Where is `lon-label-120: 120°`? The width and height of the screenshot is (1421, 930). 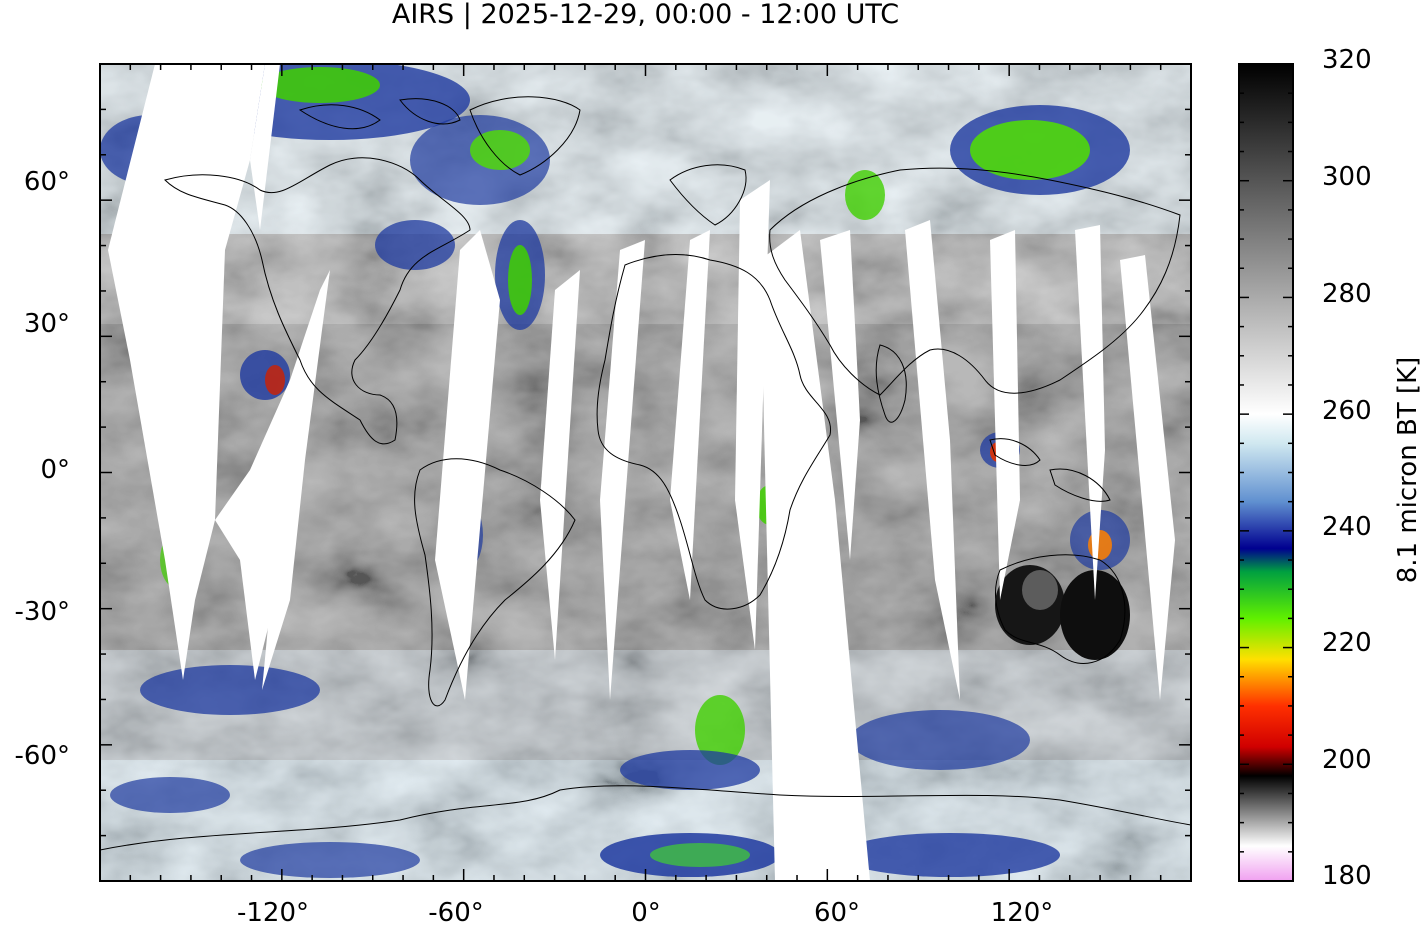
lon-label-120: 120° is located at coordinates (1022, 913).